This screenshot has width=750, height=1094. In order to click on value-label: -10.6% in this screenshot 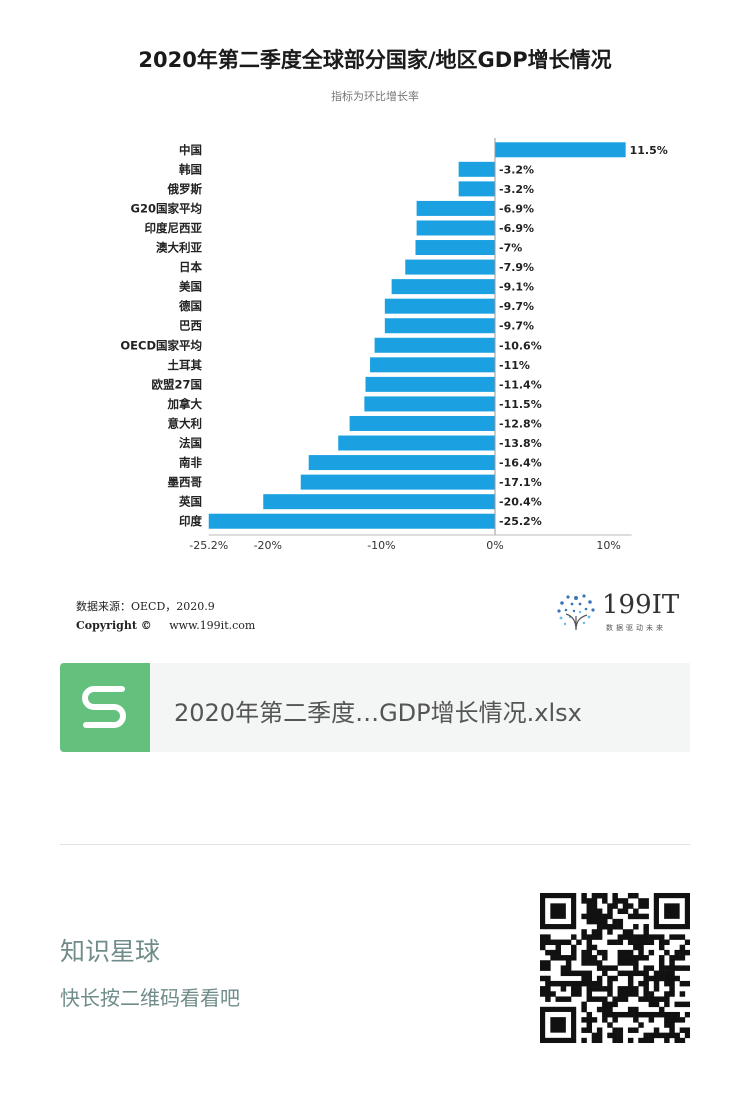, I will do `click(520, 345)`.